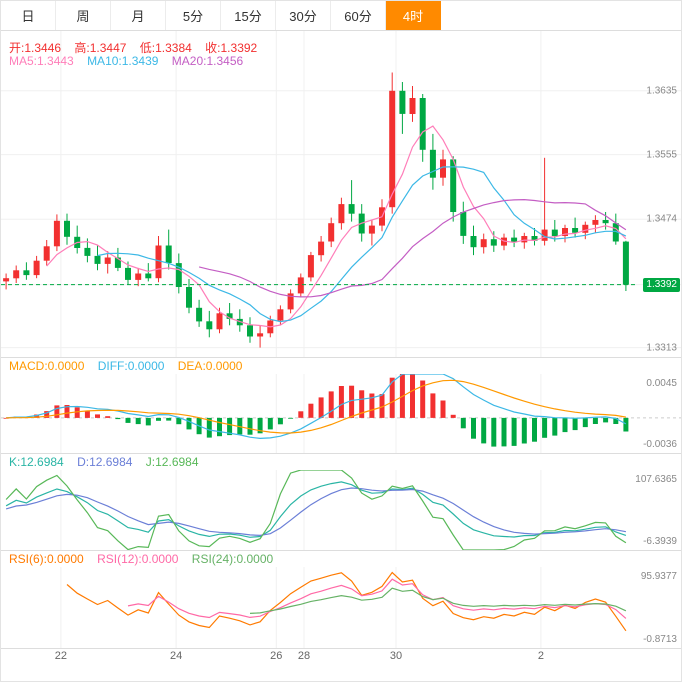 Image resolution: width=682 pixels, height=682 pixels. Describe the element at coordinates (105, 462) in the screenshot. I see `d-value: D:12.6984` at that location.